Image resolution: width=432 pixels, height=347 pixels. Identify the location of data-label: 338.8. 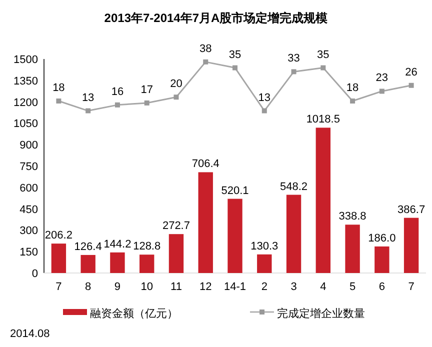
(352, 216).